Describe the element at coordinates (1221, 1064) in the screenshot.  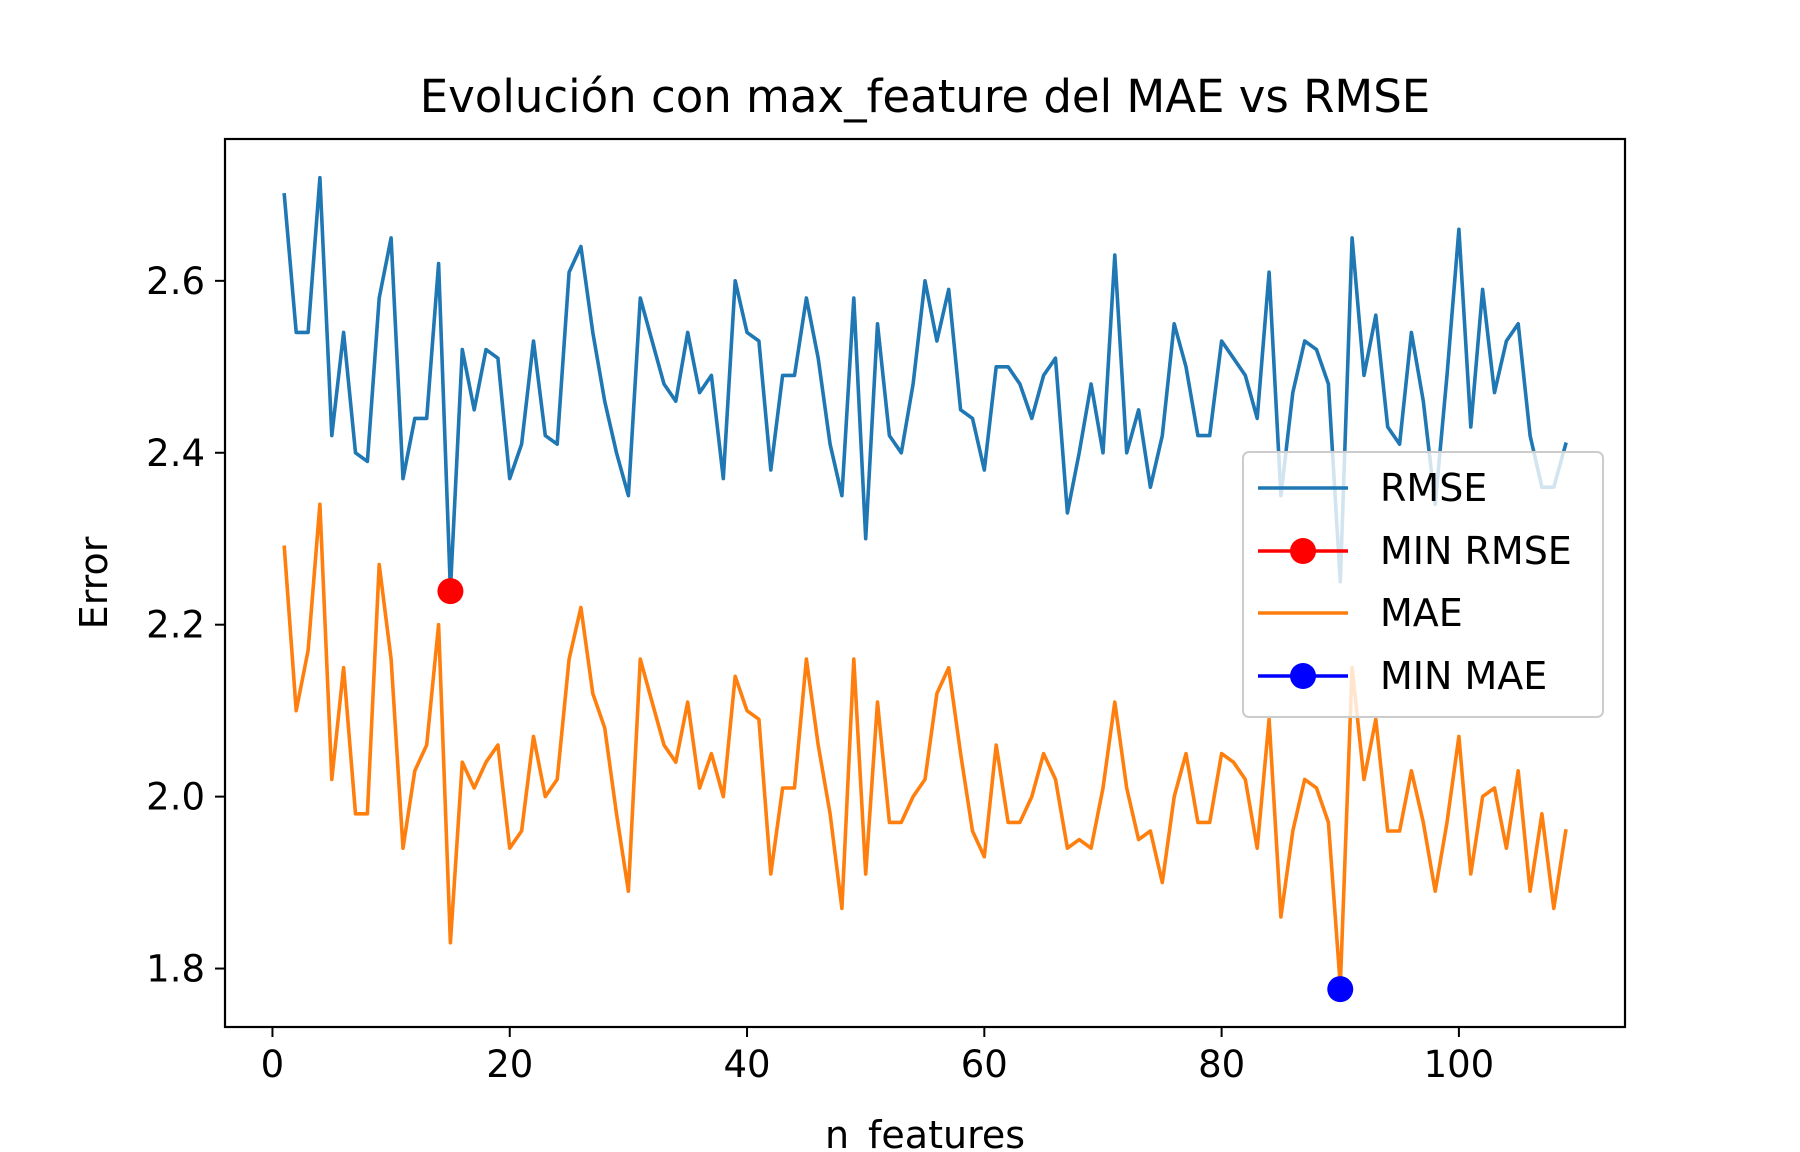
I see `x-tick-label: 80` at that location.